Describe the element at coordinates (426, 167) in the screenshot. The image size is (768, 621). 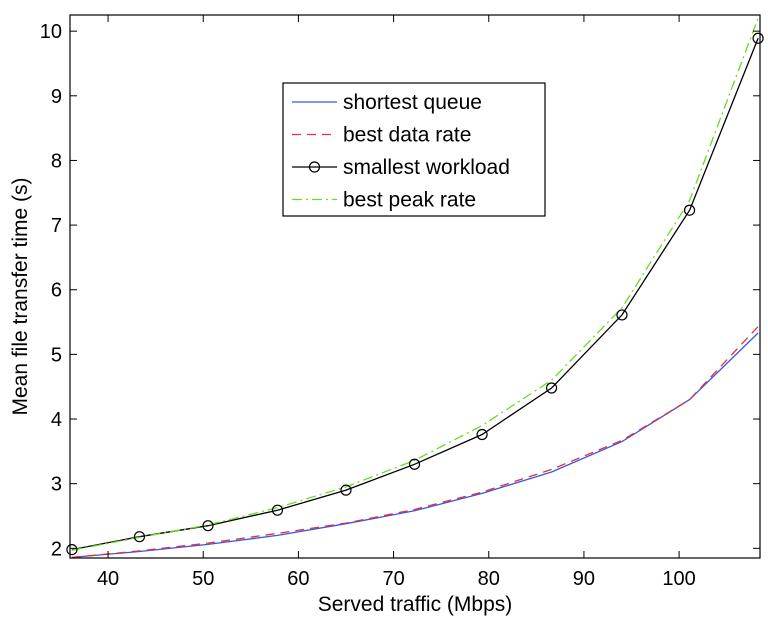
I see `legend-label-smallest-workload: smallest workload` at that location.